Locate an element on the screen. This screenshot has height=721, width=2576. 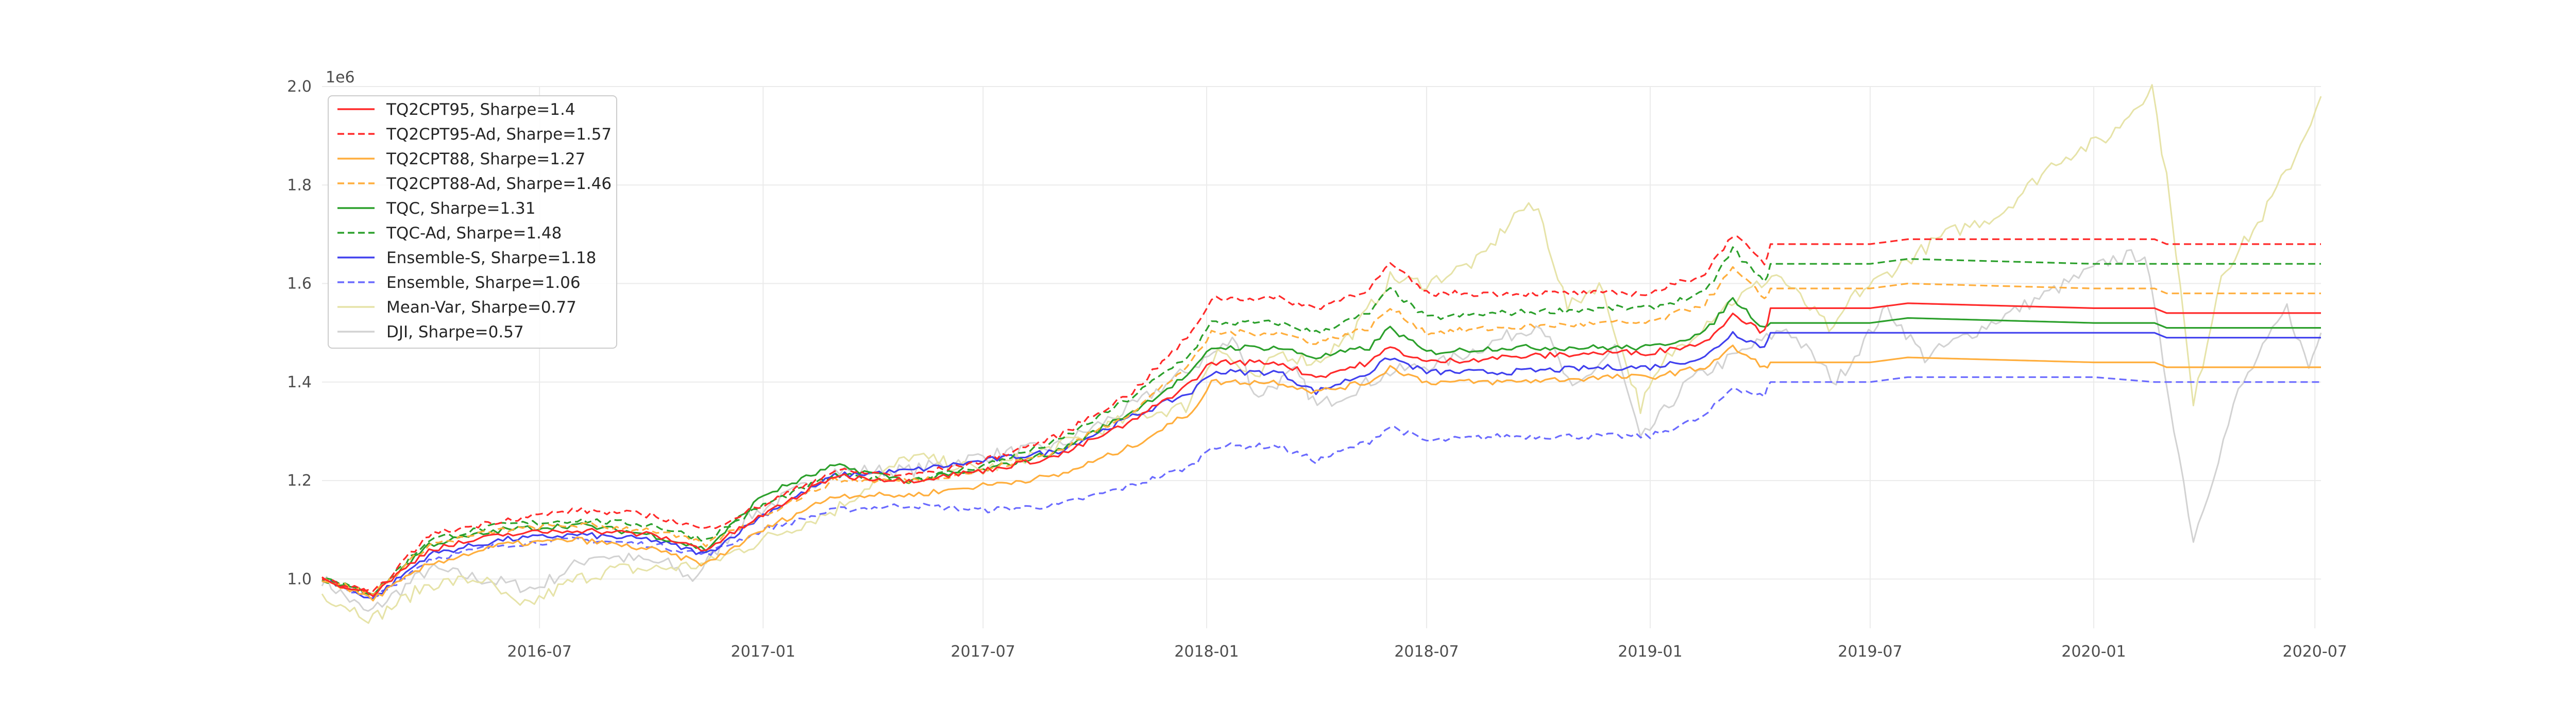
y-tick-label: 1.6 is located at coordinates (299, 284).